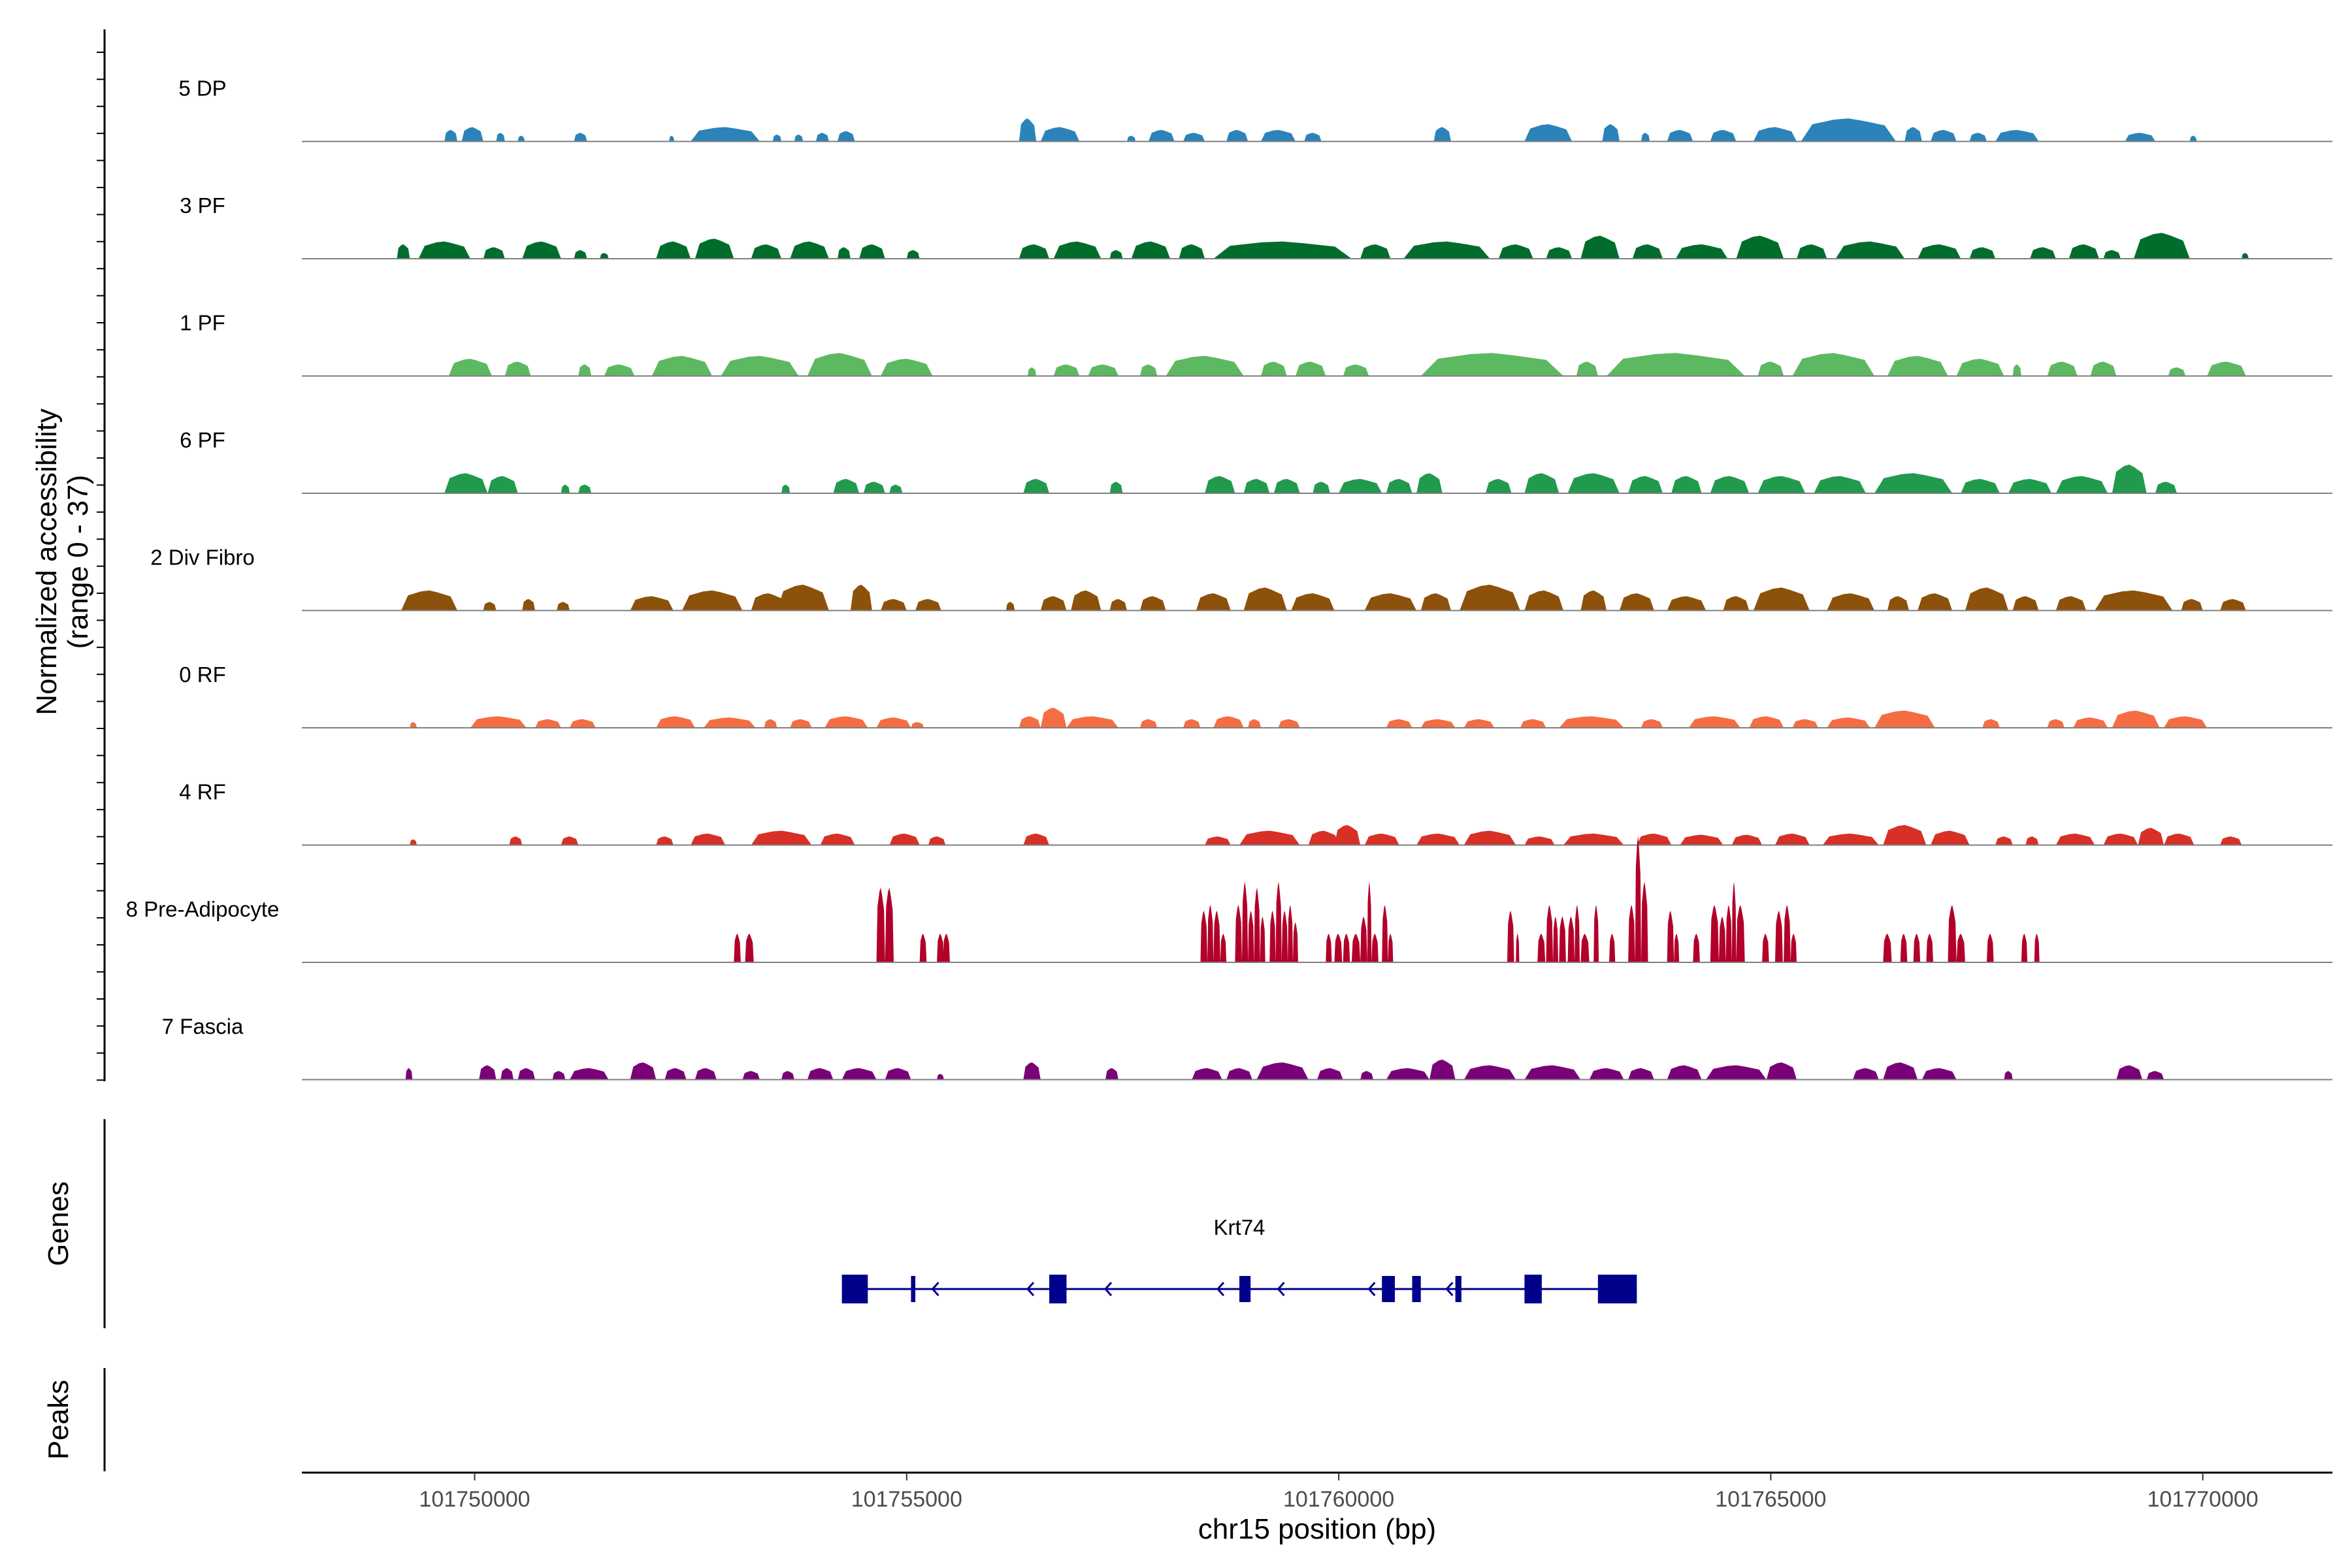 This screenshot has height=1568, width=2352. I want to click on track-label: 1 PF, so click(202, 323).